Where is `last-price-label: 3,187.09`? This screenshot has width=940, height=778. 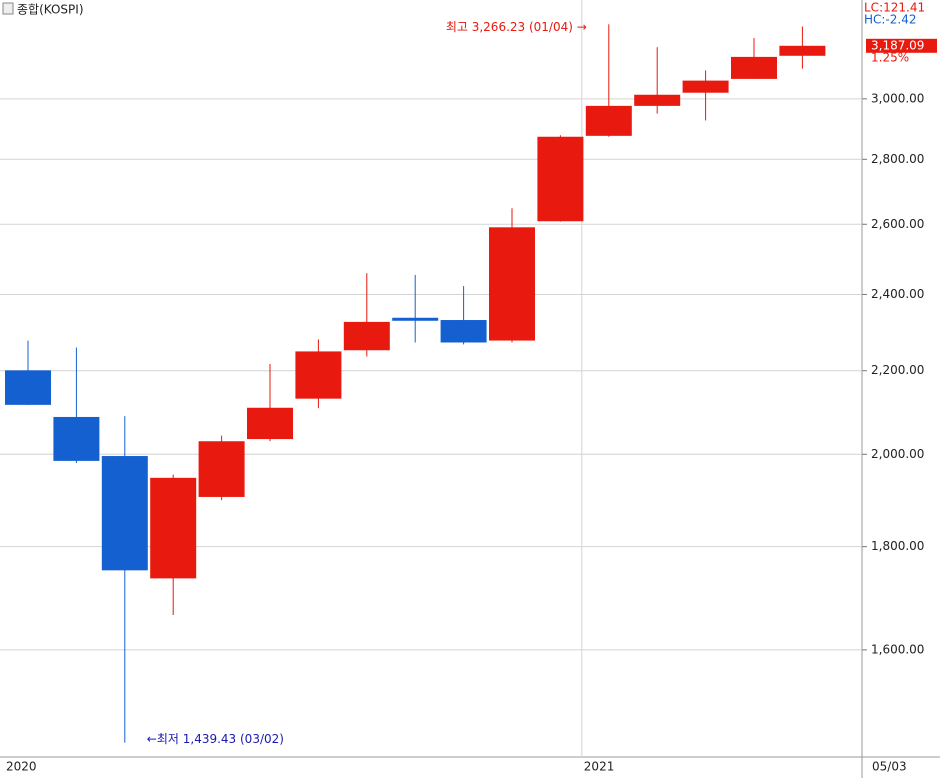
last-price-label: 3,187.09 is located at coordinates (897, 45).